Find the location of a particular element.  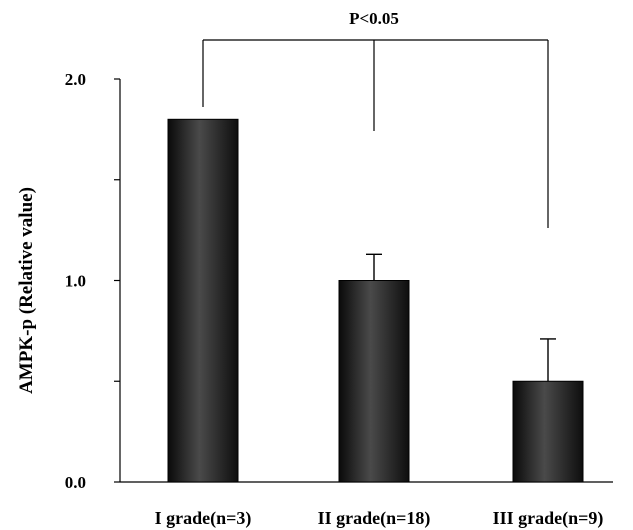

significance-label: P<0.05 is located at coordinates (374, 18).